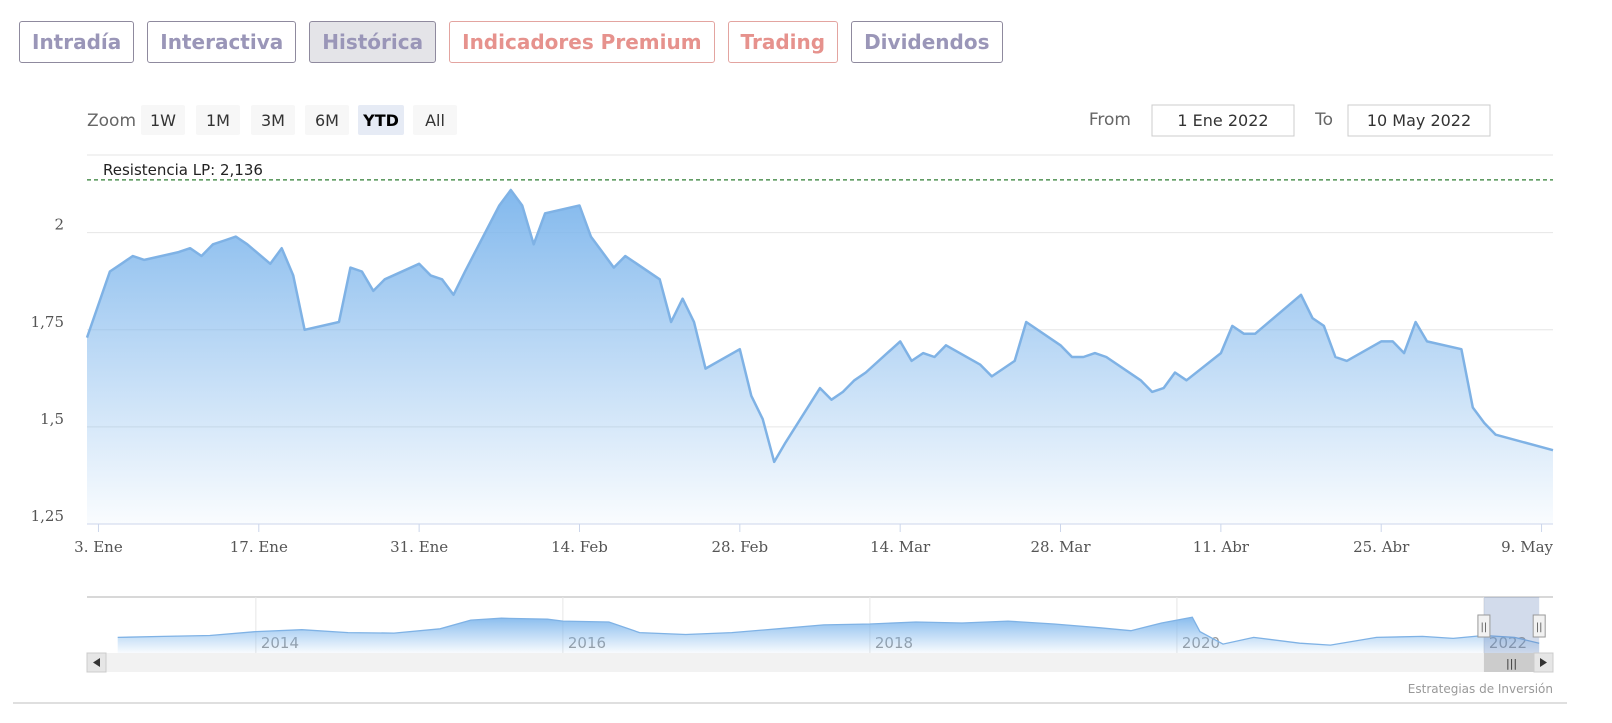  I want to click on zoom-all-button: All, so click(435, 120).